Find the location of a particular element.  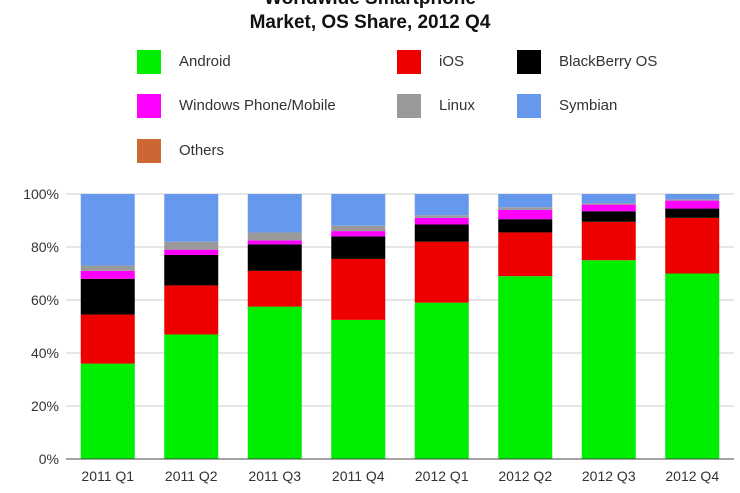

legend-label-linux: Linux is located at coordinates (457, 105).